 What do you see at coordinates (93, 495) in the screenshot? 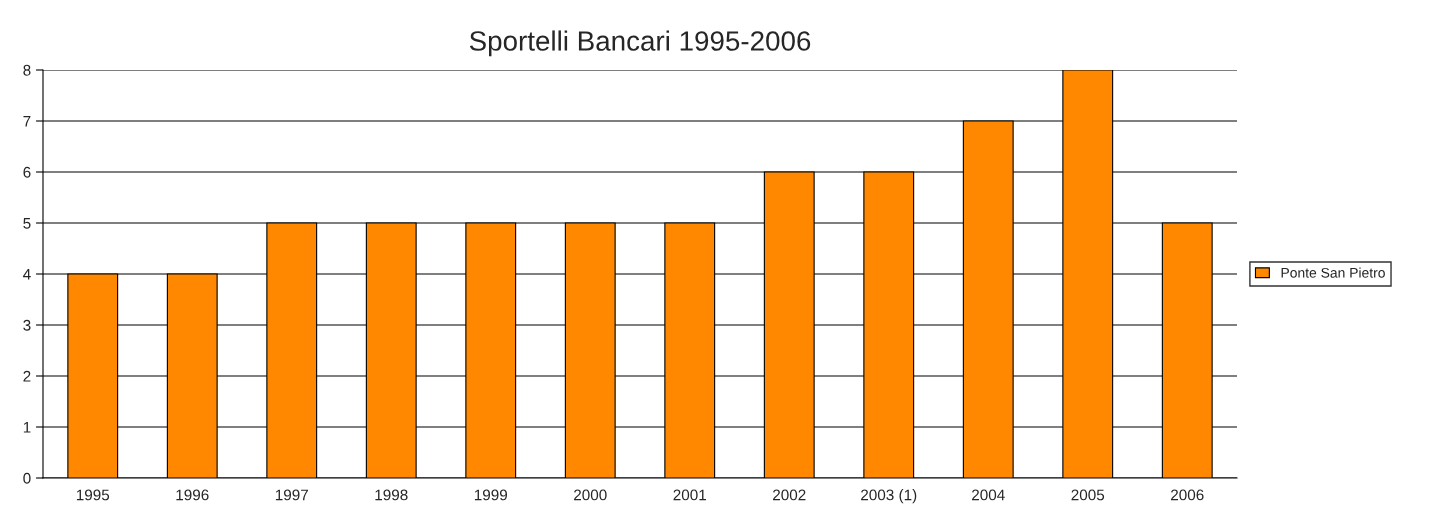
I see `x-tick-label: 1995` at bounding box center [93, 495].